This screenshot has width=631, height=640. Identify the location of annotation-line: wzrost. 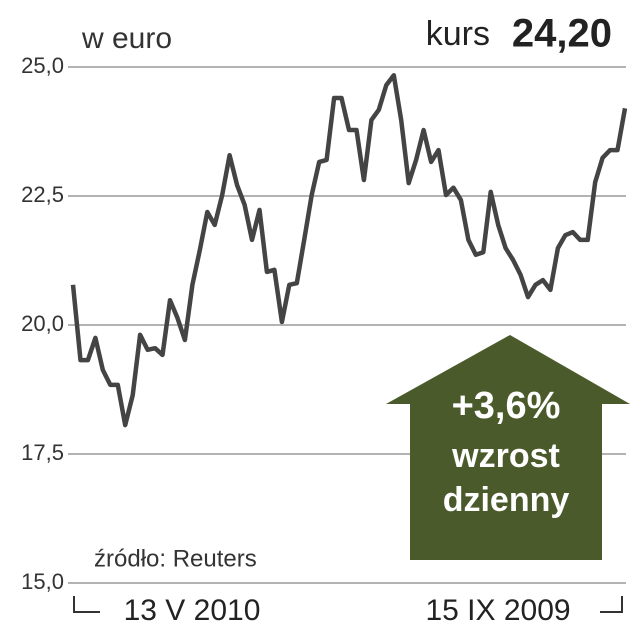
(505, 456).